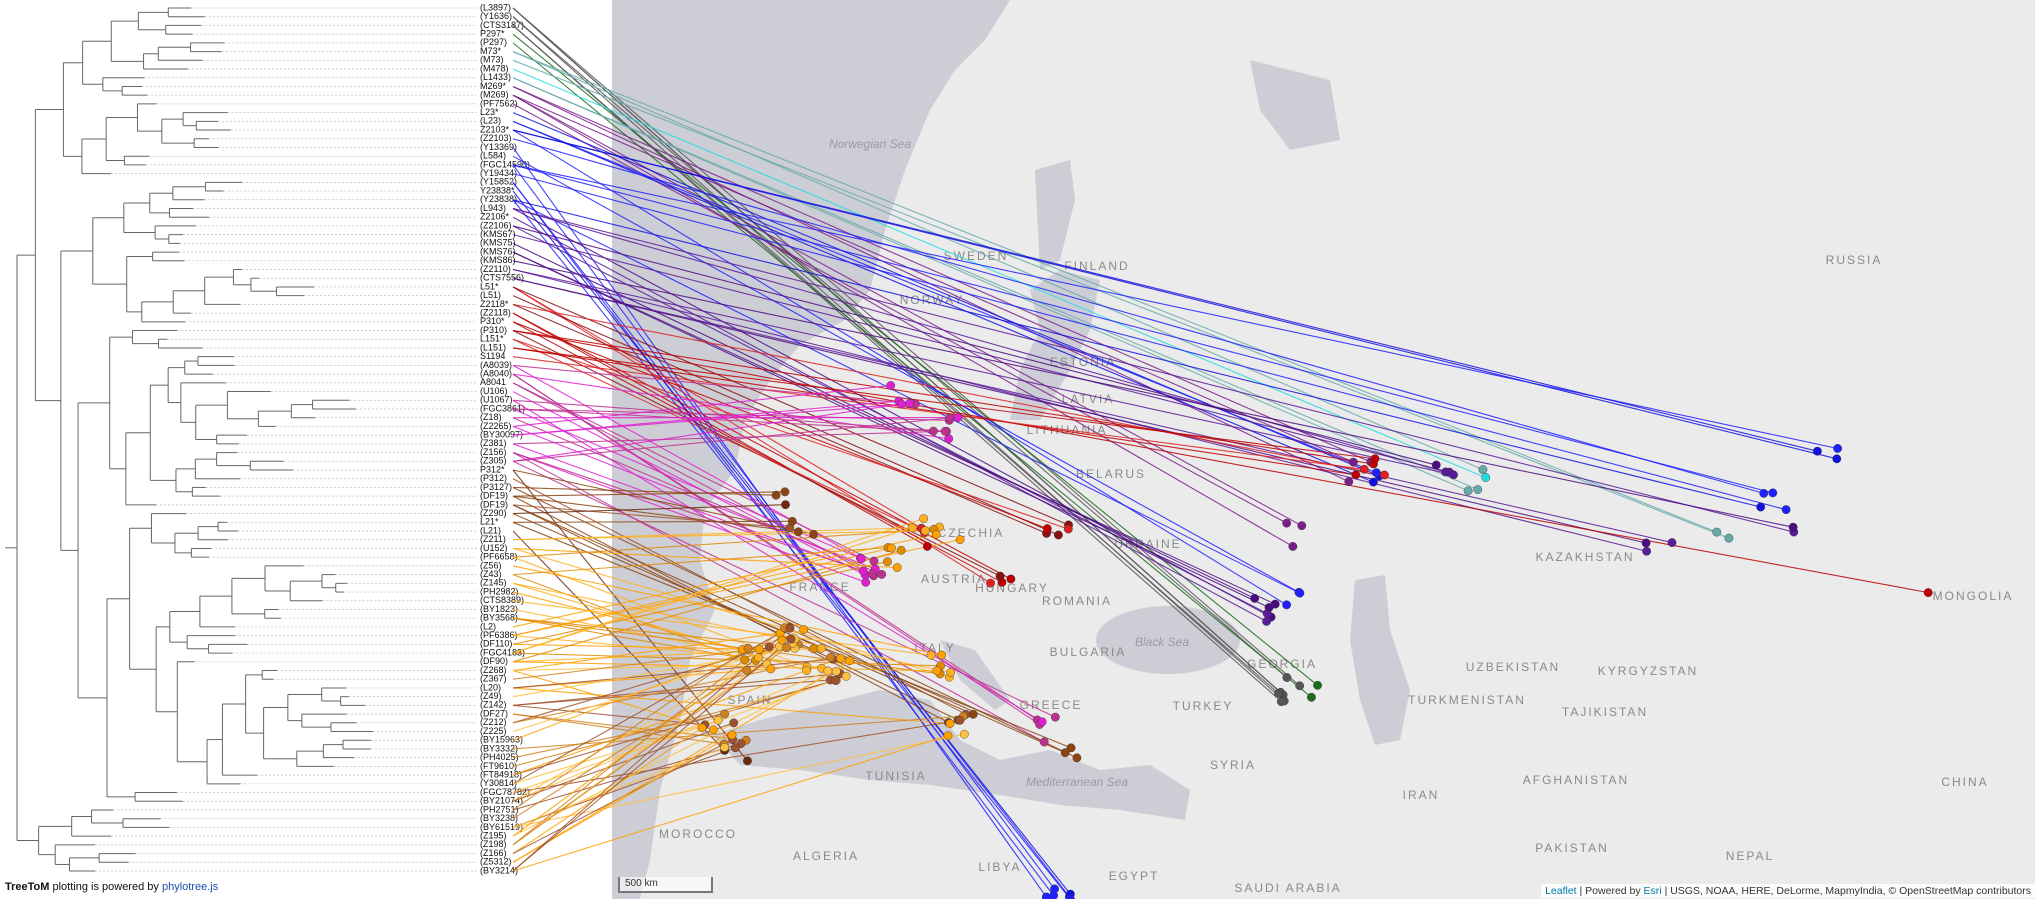 This screenshot has width=2035, height=899. What do you see at coordinates (496, 644) in the screenshot?
I see `leaf-label: (DF110)` at bounding box center [496, 644].